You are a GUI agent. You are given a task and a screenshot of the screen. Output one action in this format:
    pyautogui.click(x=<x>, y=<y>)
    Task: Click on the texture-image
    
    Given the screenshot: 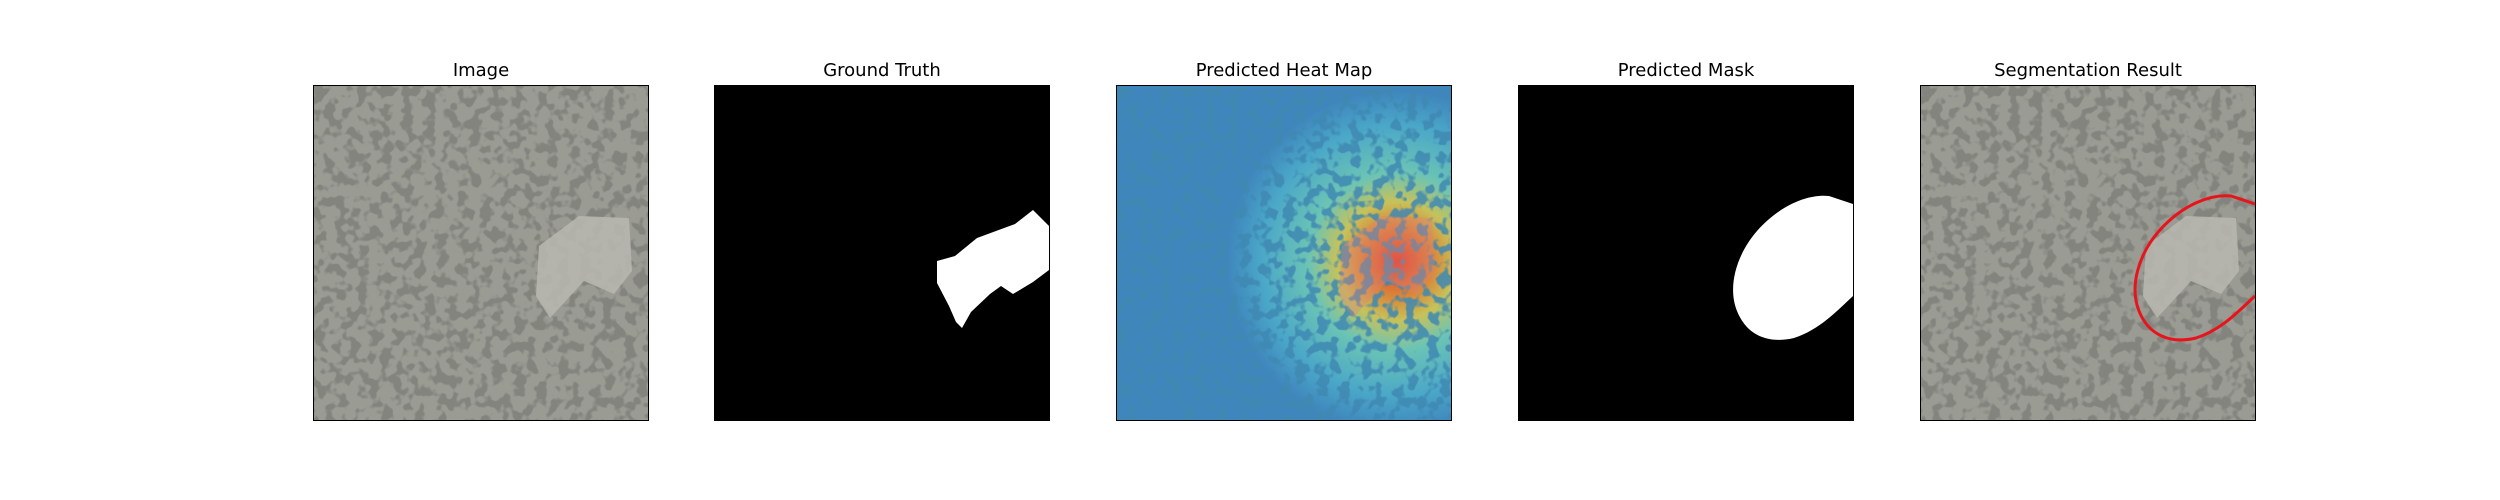 What is the action you would take?
    pyautogui.click(x=481, y=253)
    